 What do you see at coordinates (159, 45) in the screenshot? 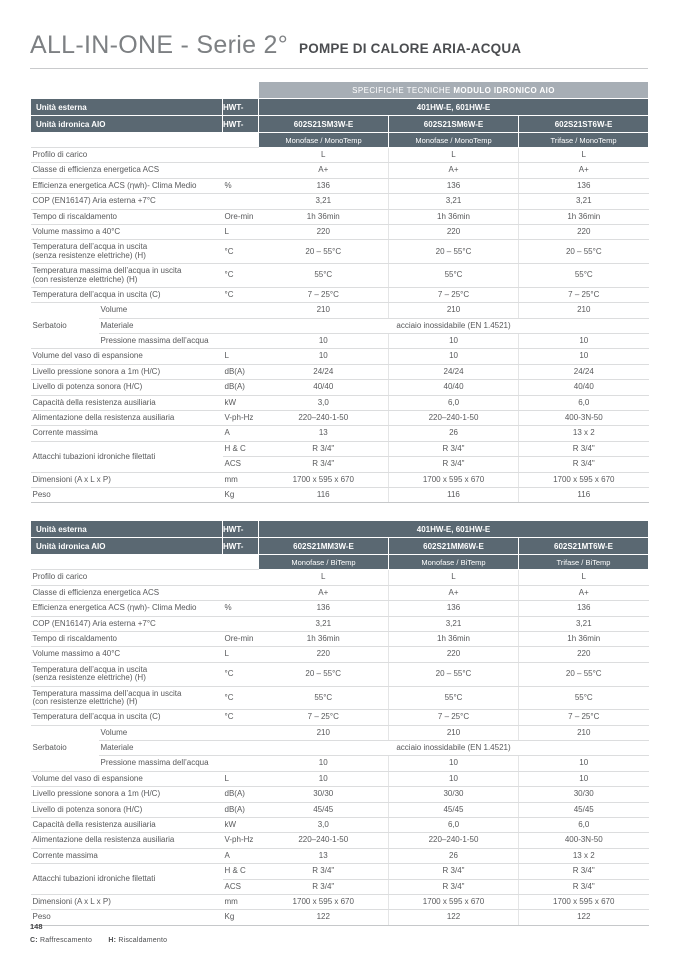
I see `page-title: ALL-IN-ONE - Serie 2°` at bounding box center [159, 45].